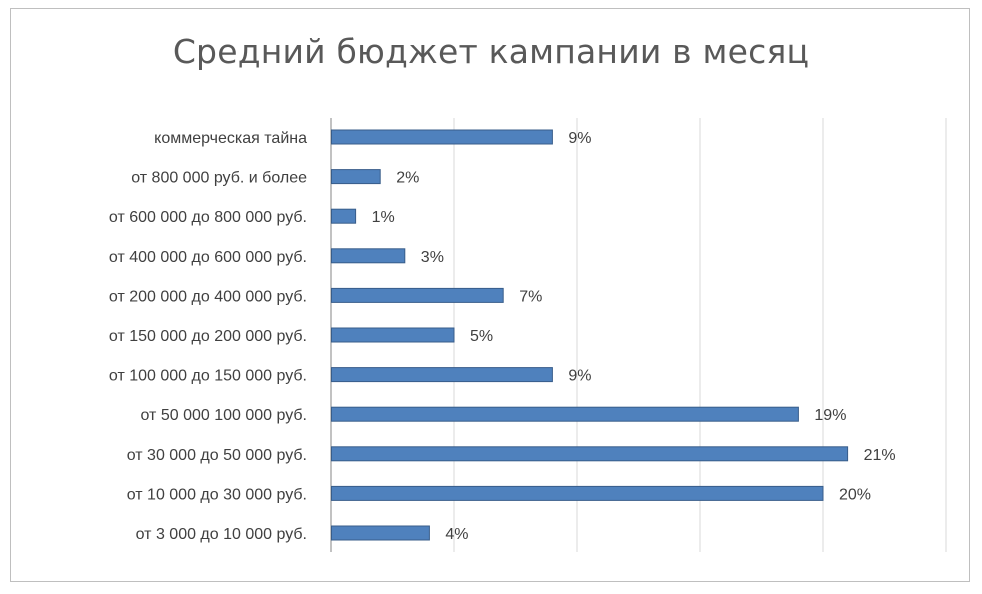 This screenshot has width=982, height=594. I want to click on chart-title: Средний бюджет кампании в месяц, so click(491, 51).